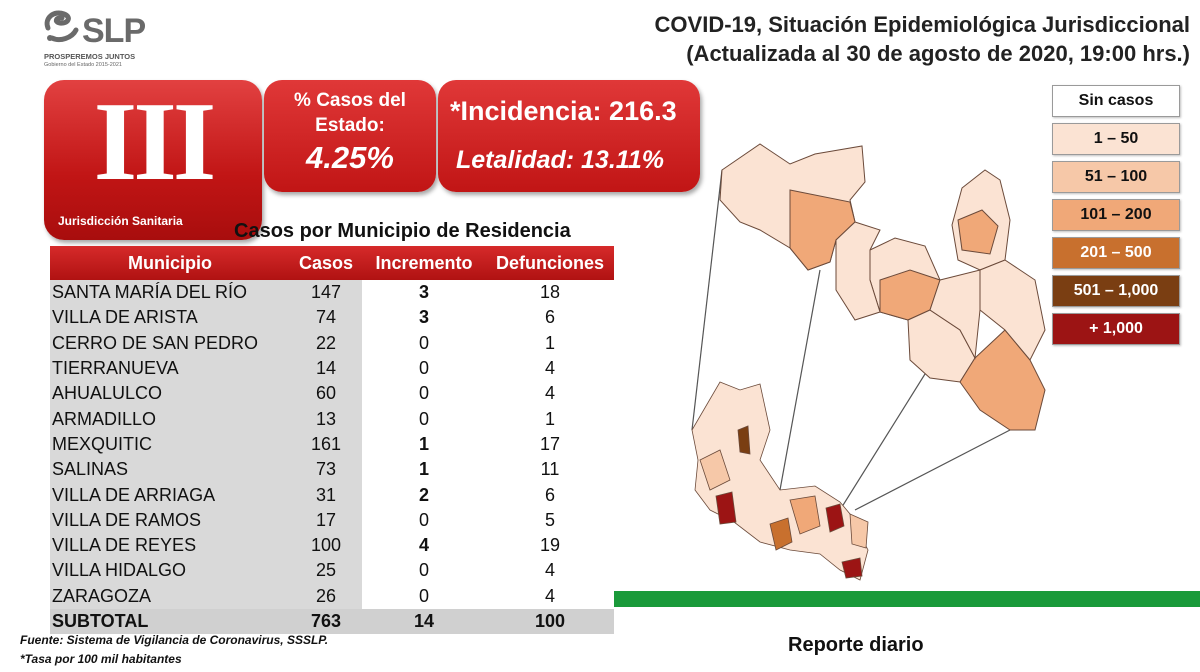 This screenshot has height=672, width=1200. Describe the element at coordinates (326, 545) in the screenshot. I see `cell-casos: 100` at that location.